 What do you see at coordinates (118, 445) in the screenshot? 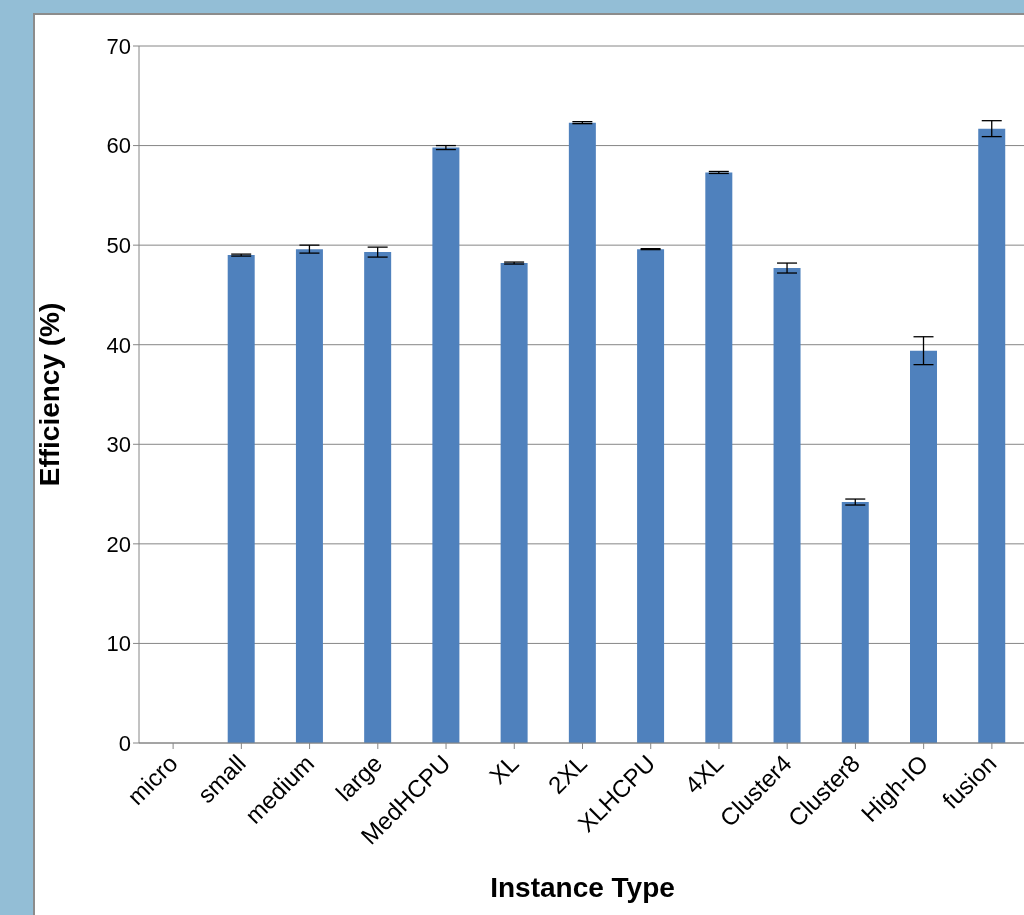
I see `y-tick-label: 30` at bounding box center [118, 445].